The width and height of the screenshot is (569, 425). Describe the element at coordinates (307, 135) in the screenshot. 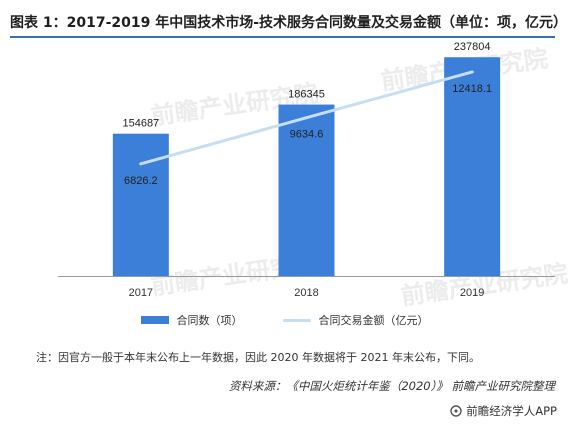

I see `line-value-label-2018: 9634.6` at that location.